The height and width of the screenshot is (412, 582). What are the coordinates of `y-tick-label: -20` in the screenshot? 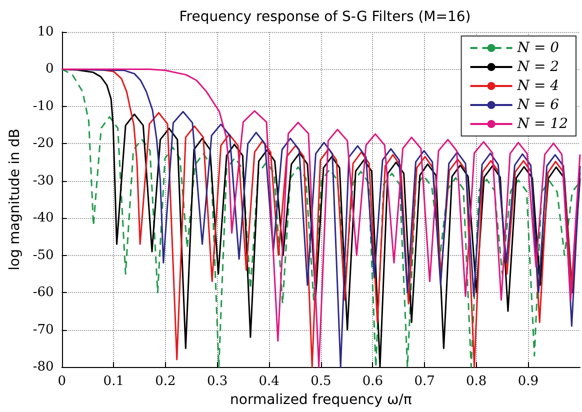 It's located at (43, 144).